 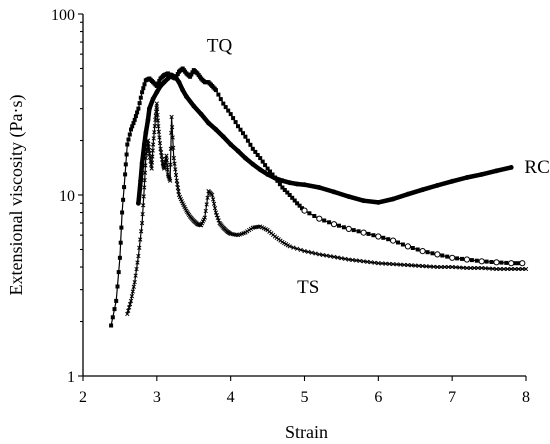 I want to click on x-tick-label: 4, so click(x=231, y=397).